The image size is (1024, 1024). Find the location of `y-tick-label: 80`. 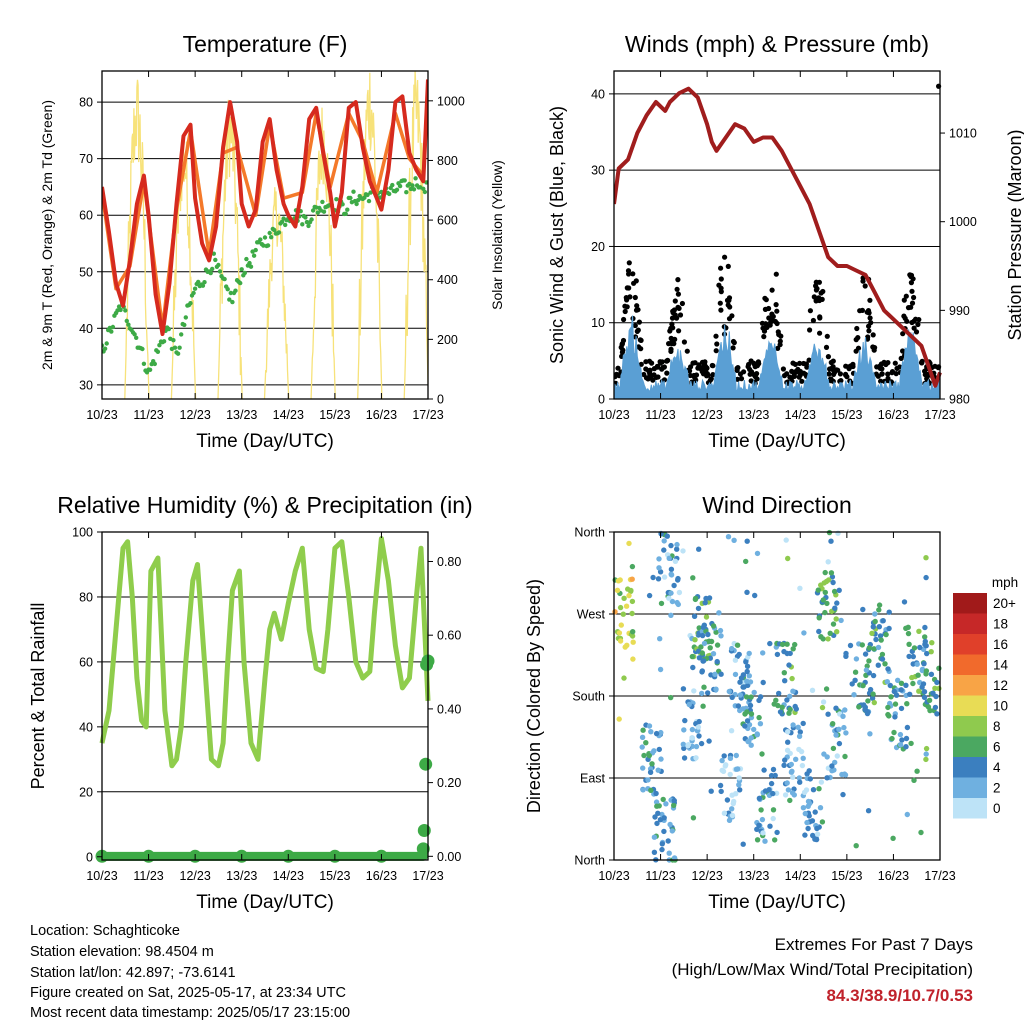

y-tick-label: 80 is located at coordinates (86, 597).